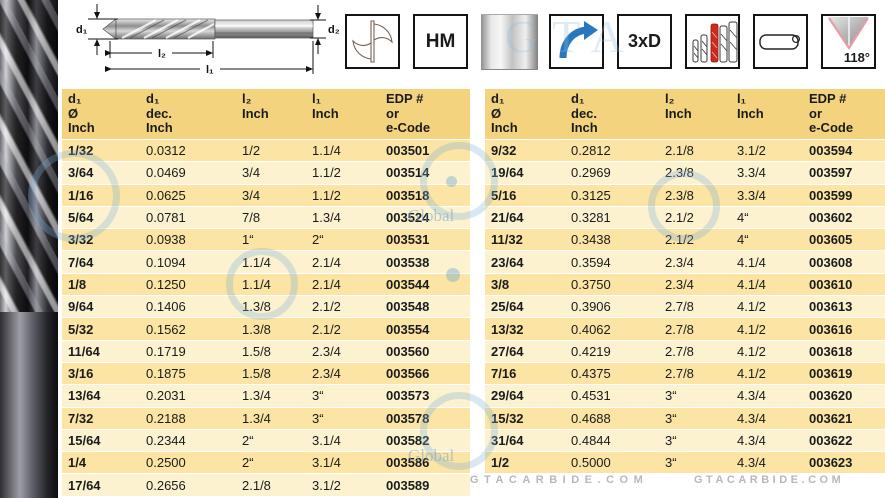 The image size is (885, 498). Describe the element at coordinates (525, 329) in the screenshot. I see `table-cell: 13/32` at that location.